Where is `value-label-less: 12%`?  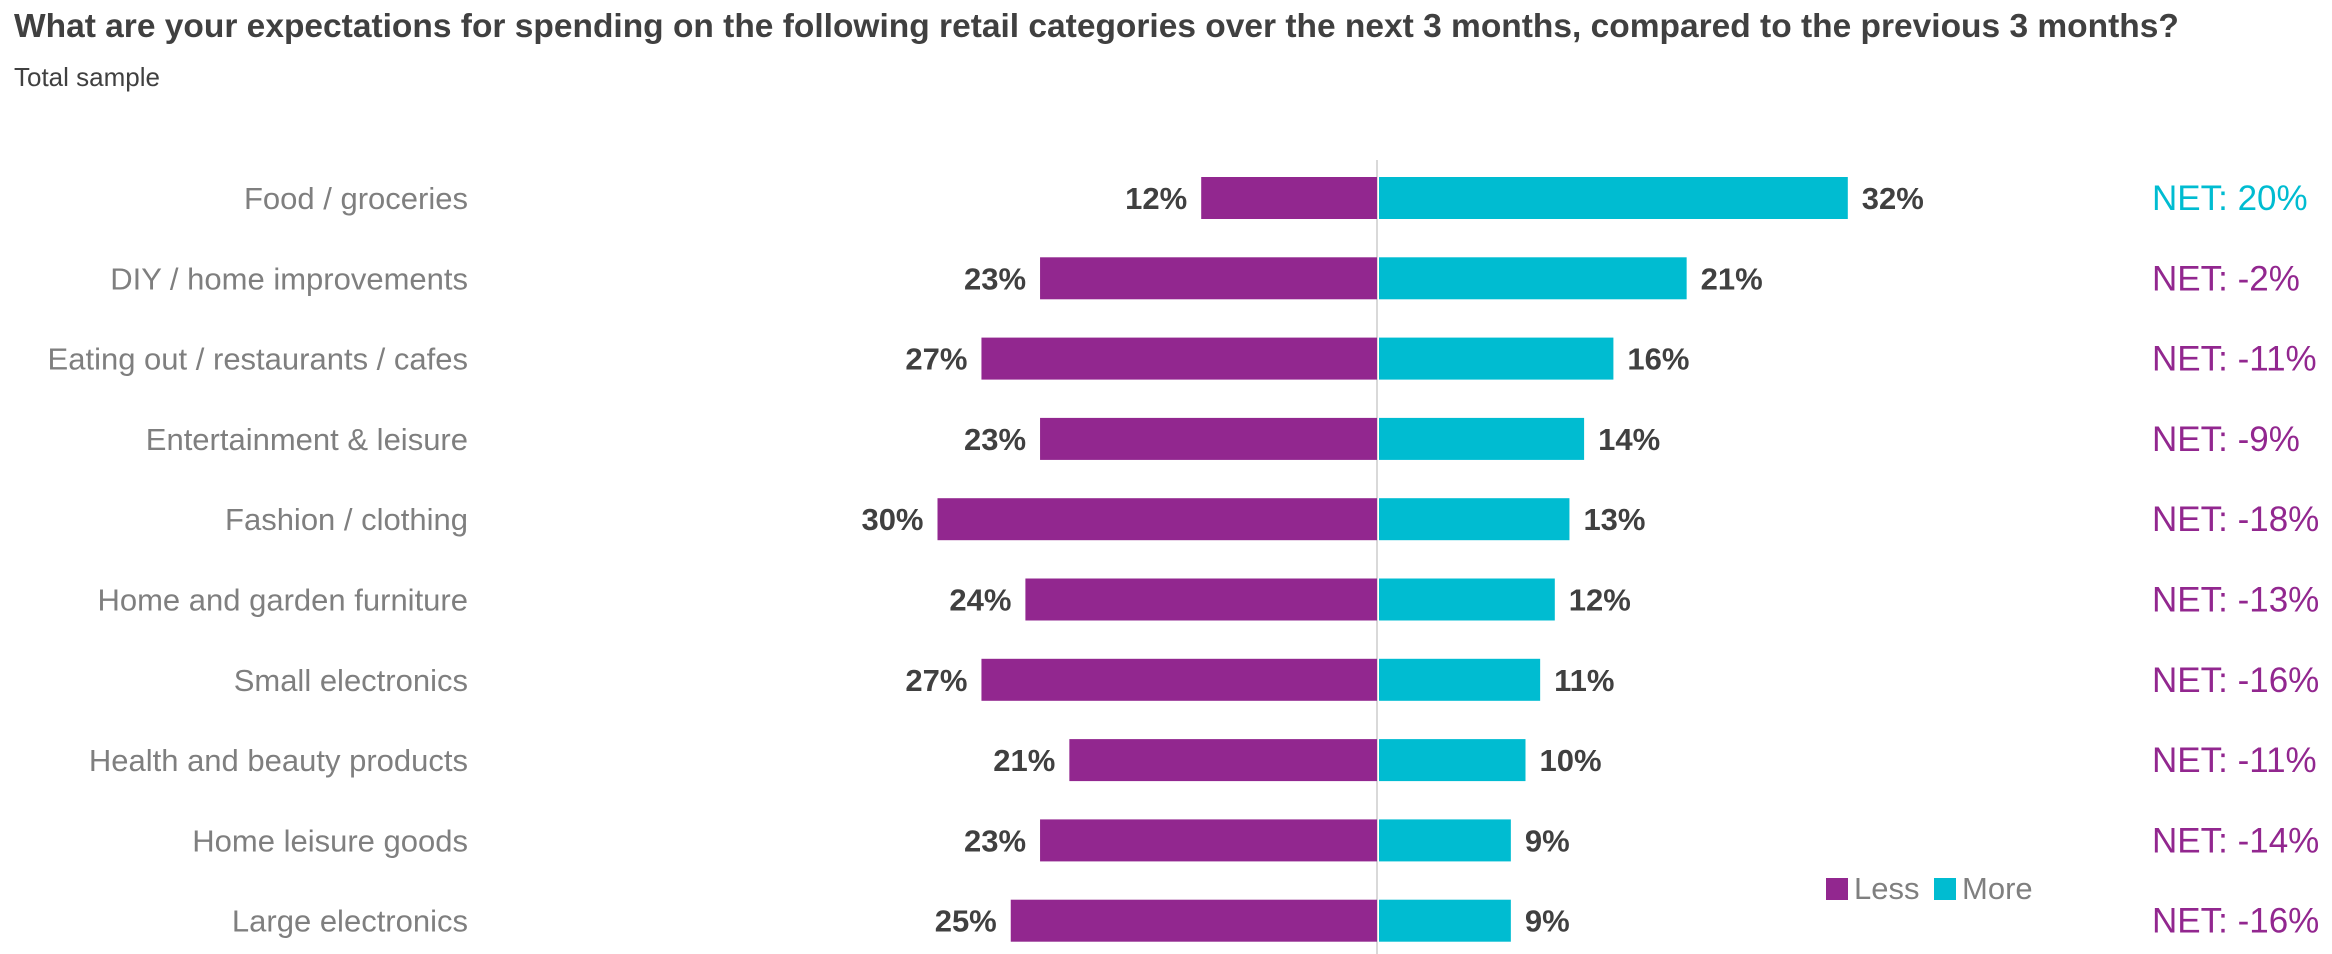
value-label-less: 12% is located at coordinates (1156, 198).